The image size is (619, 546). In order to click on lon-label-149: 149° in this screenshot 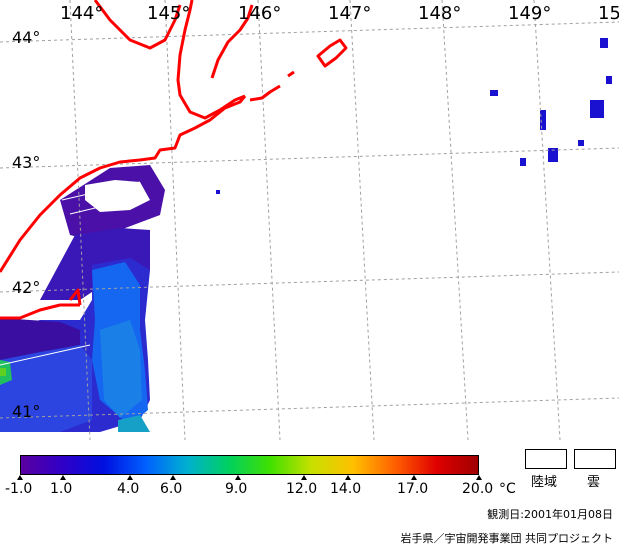, I will do `click(530, 13)`.